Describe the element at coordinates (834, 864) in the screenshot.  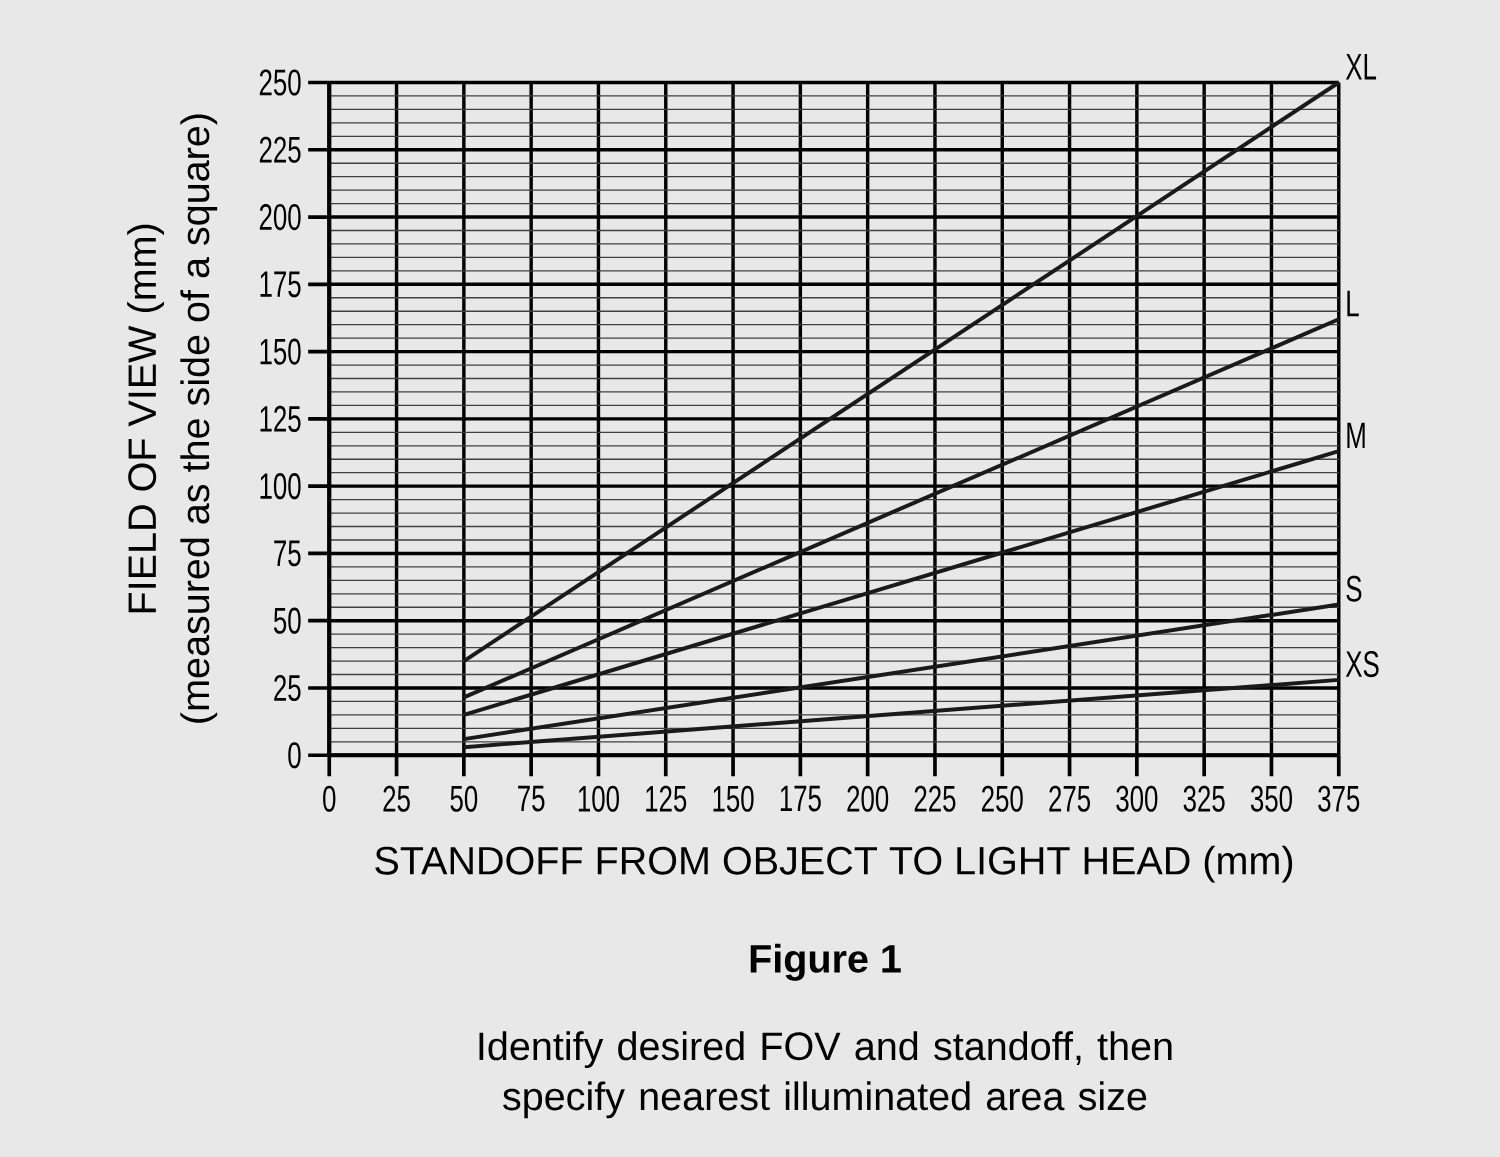
I see `x-axis-title: STANDOFF FROM OBJECT TO LIGHT HEAD (mm)` at that location.